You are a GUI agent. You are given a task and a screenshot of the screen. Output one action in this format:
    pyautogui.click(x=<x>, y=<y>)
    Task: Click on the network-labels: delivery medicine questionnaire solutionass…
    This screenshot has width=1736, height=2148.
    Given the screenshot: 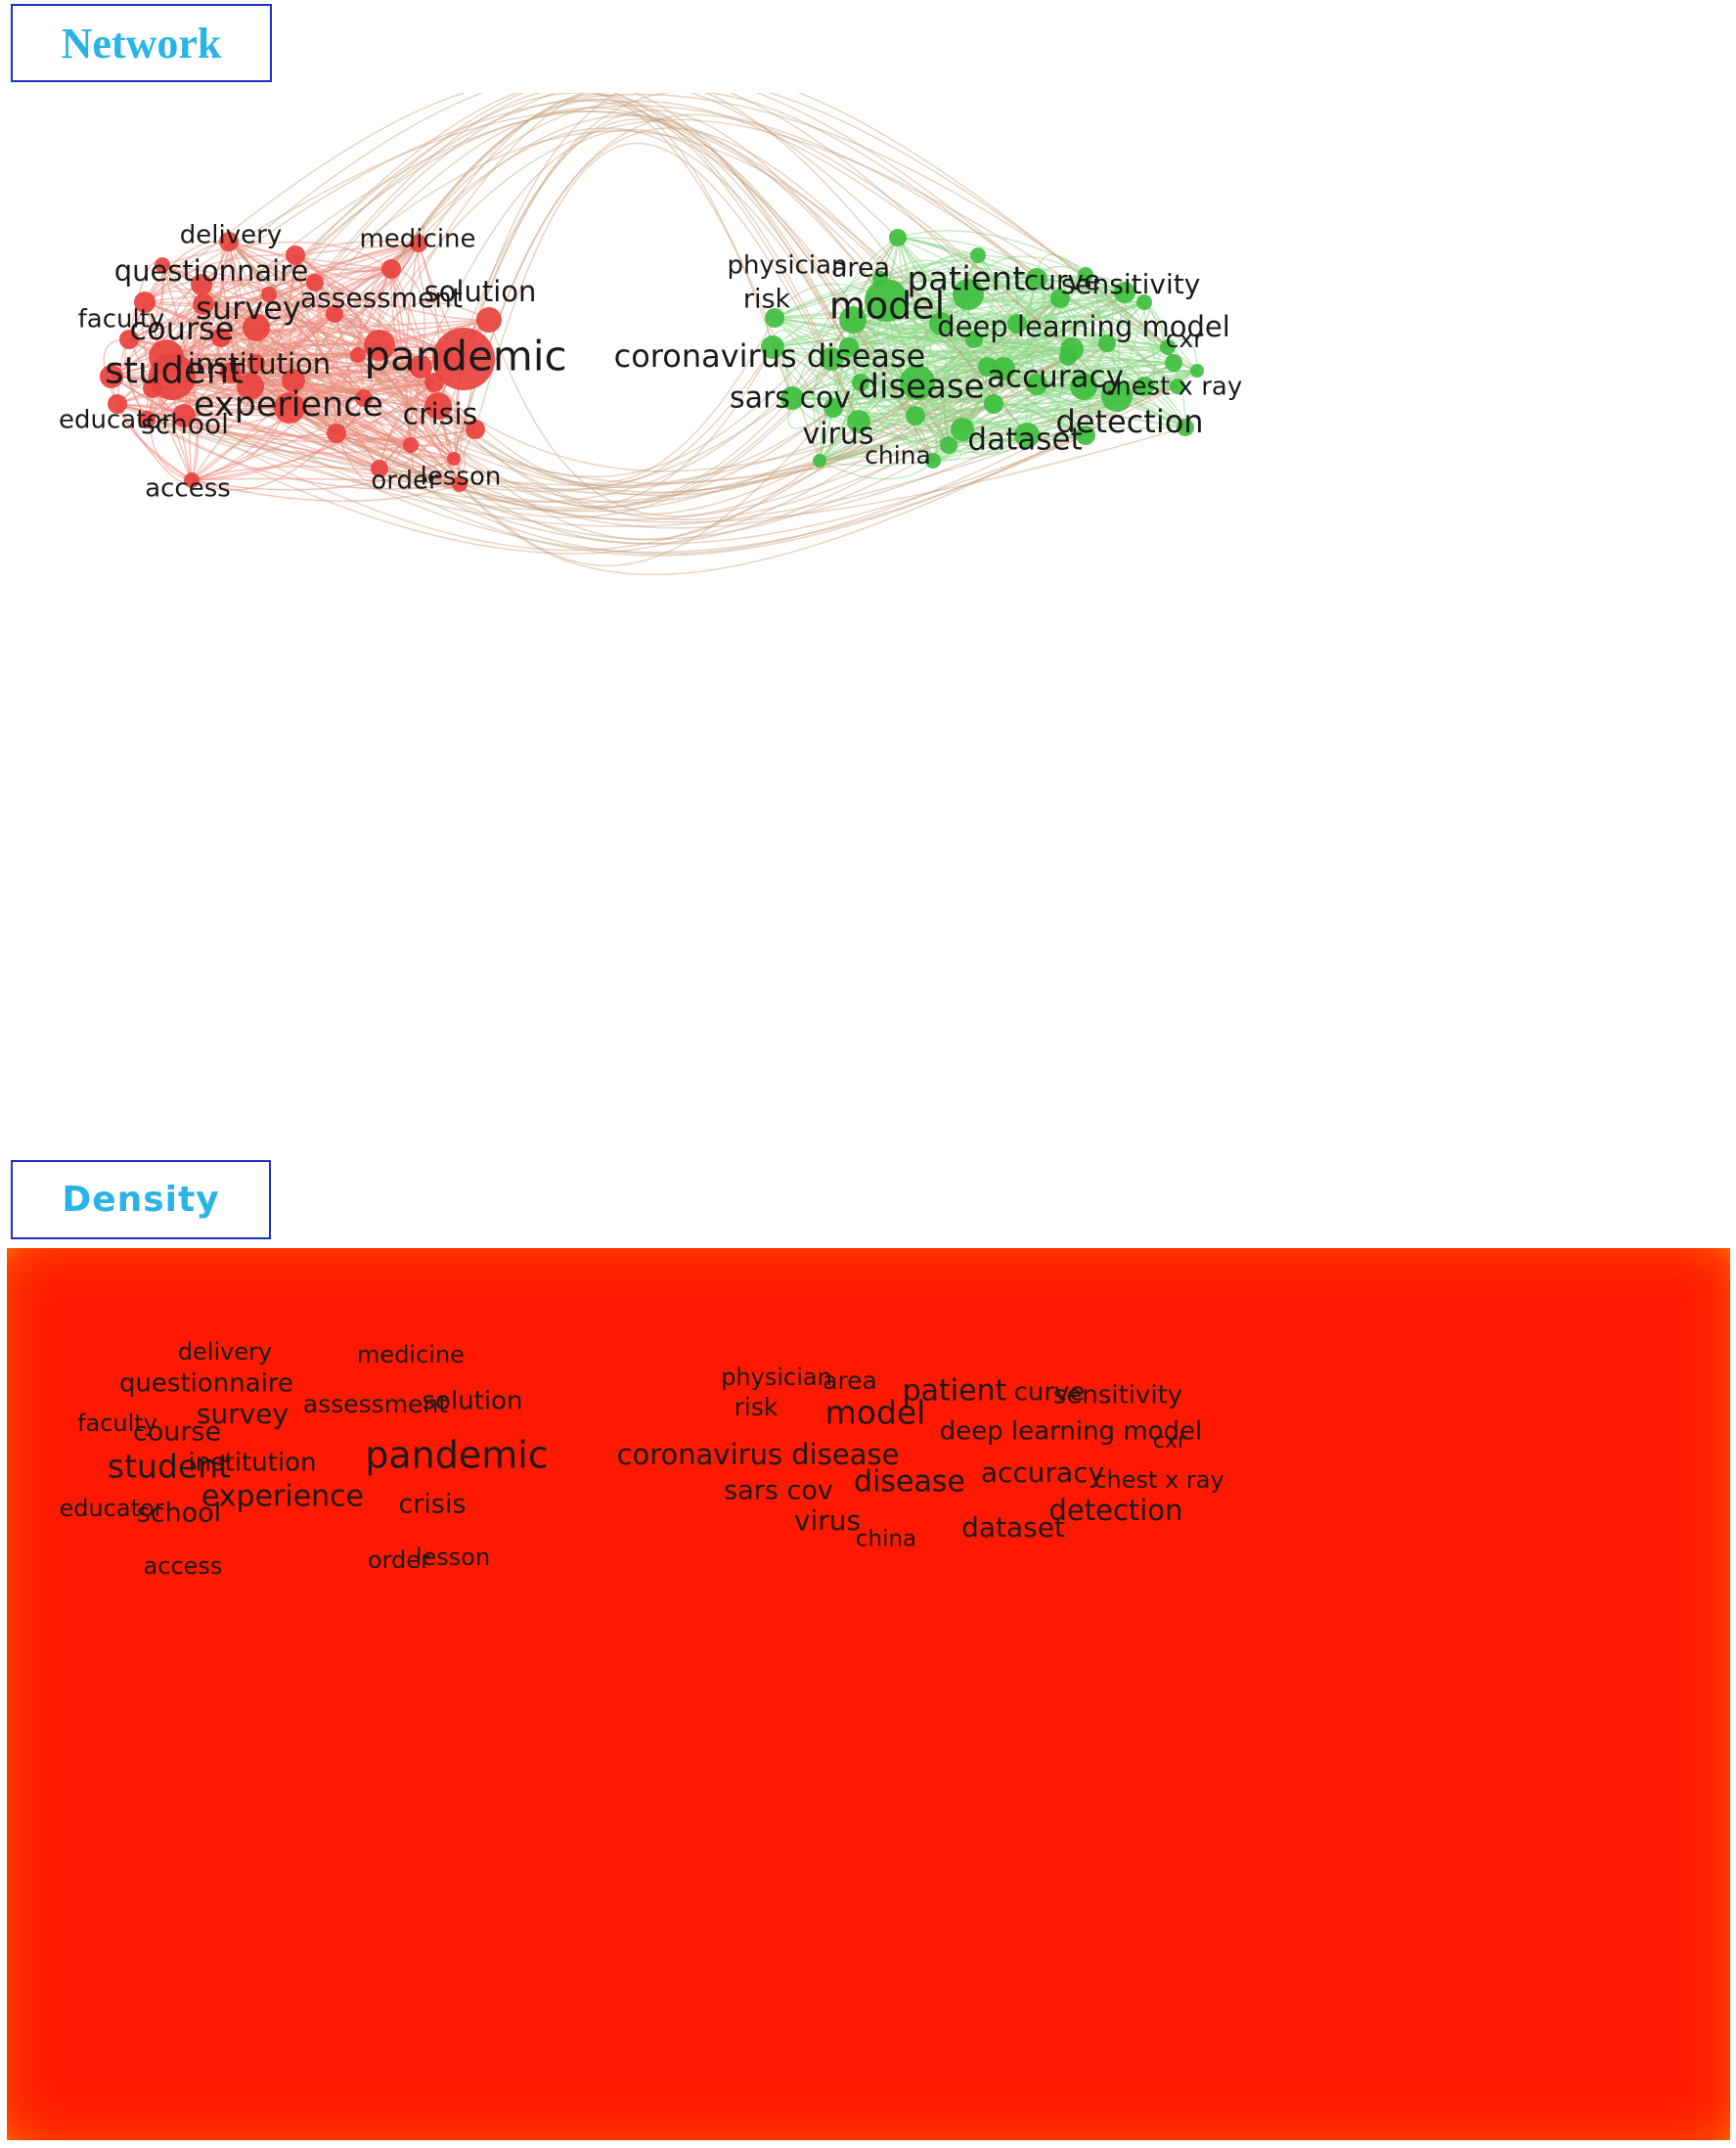 What is the action you would take?
    pyautogui.click(x=650, y=362)
    